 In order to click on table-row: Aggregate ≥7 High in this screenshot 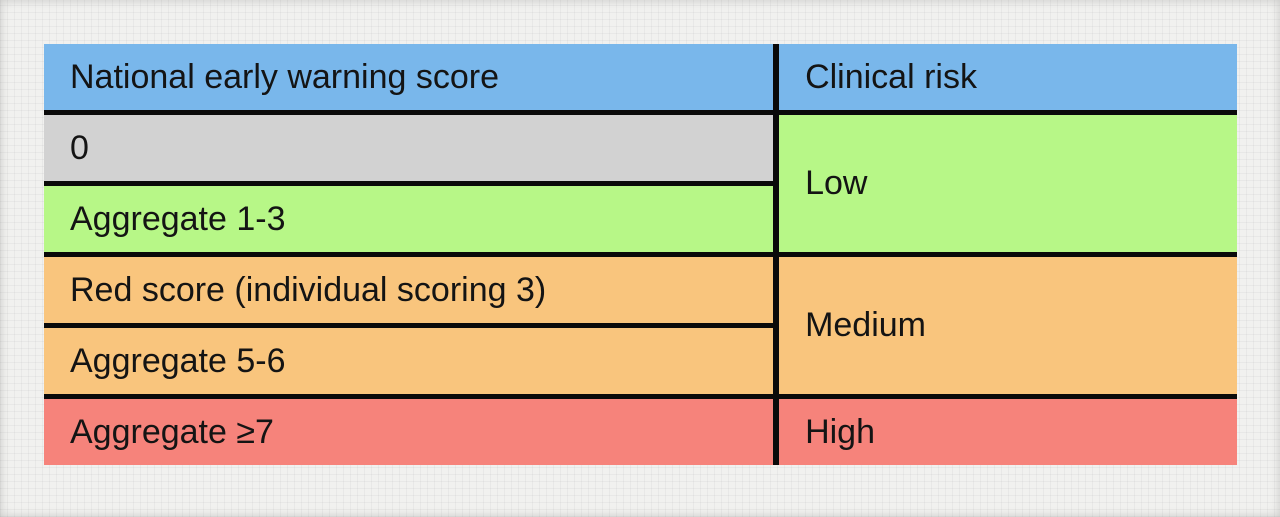, I will do `click(640, 430)`.